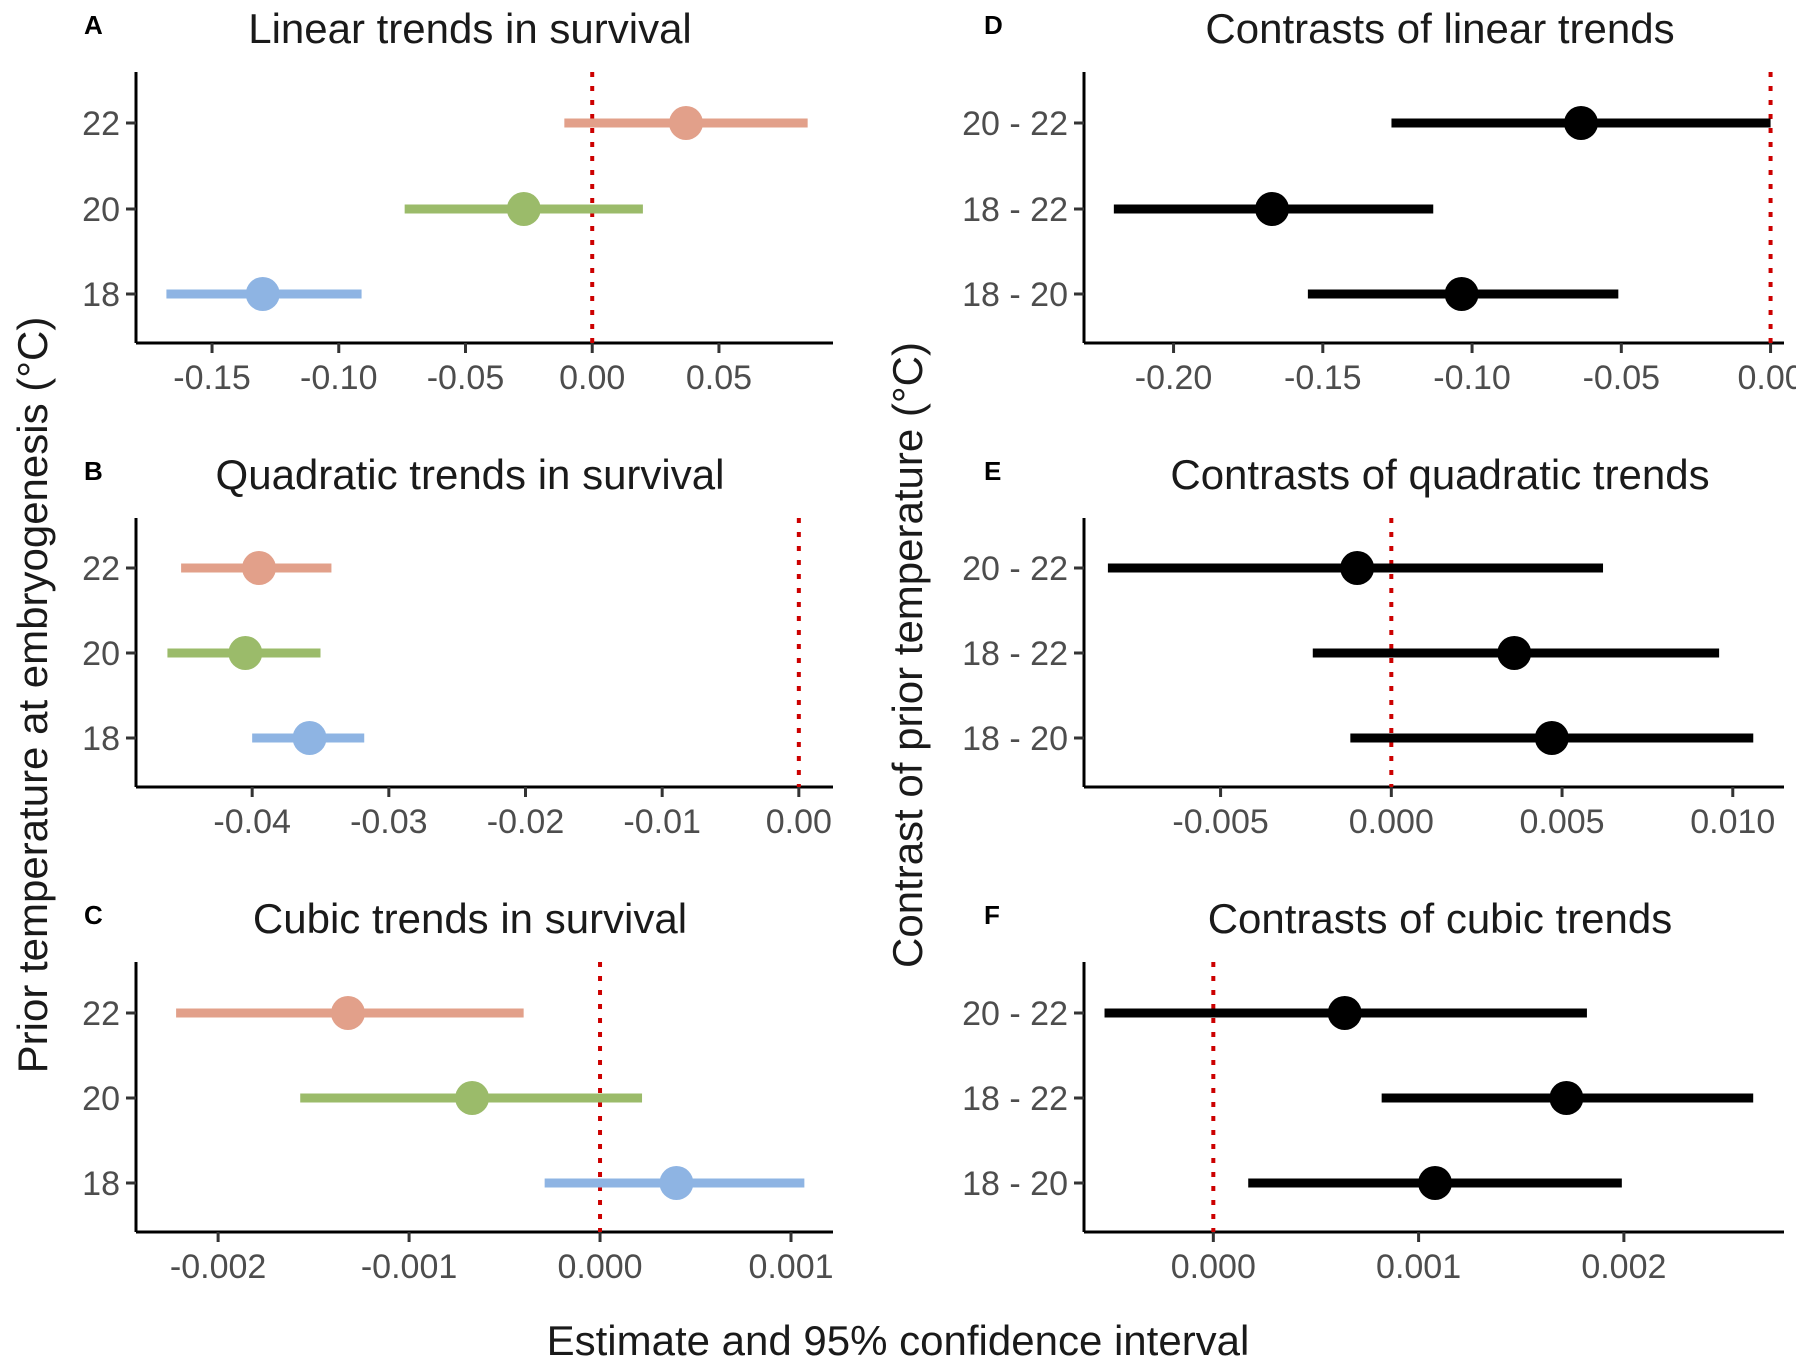 The width and height of the screenshot is (1796, 1371). Describe the element at coordinates (907, 655) in the screenshot. I see `right-y-axis-title: Contrast of prior temperature (°C)` at that location.